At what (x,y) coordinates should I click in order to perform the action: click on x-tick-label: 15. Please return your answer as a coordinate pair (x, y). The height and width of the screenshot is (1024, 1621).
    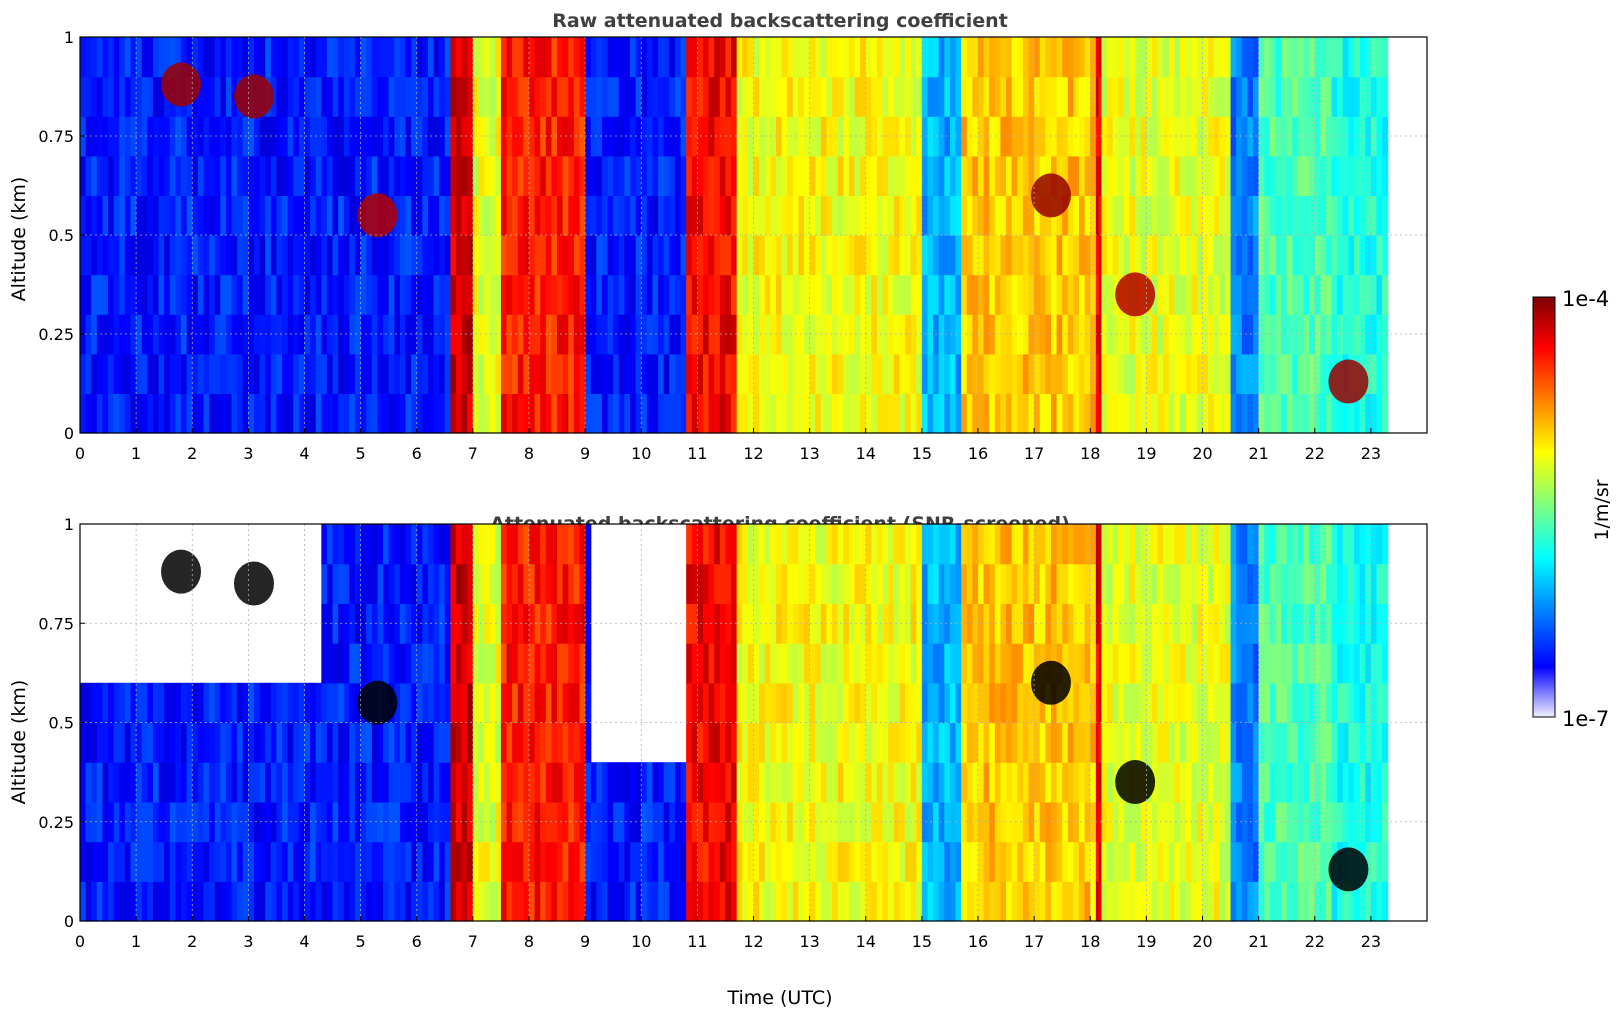
    Looking at the image, I should click on (922, 453).